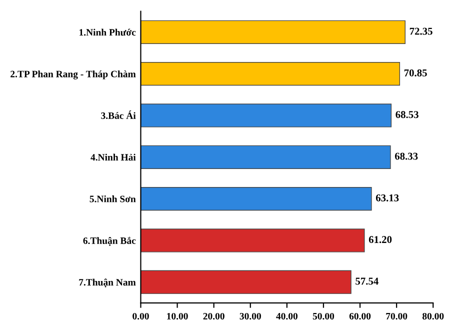 This screenshot has width=454, height=324. What do you see at coordinates (421, 31) in the screenshot?
I see `data-label: 72.35` at bounding box center [421, 31].